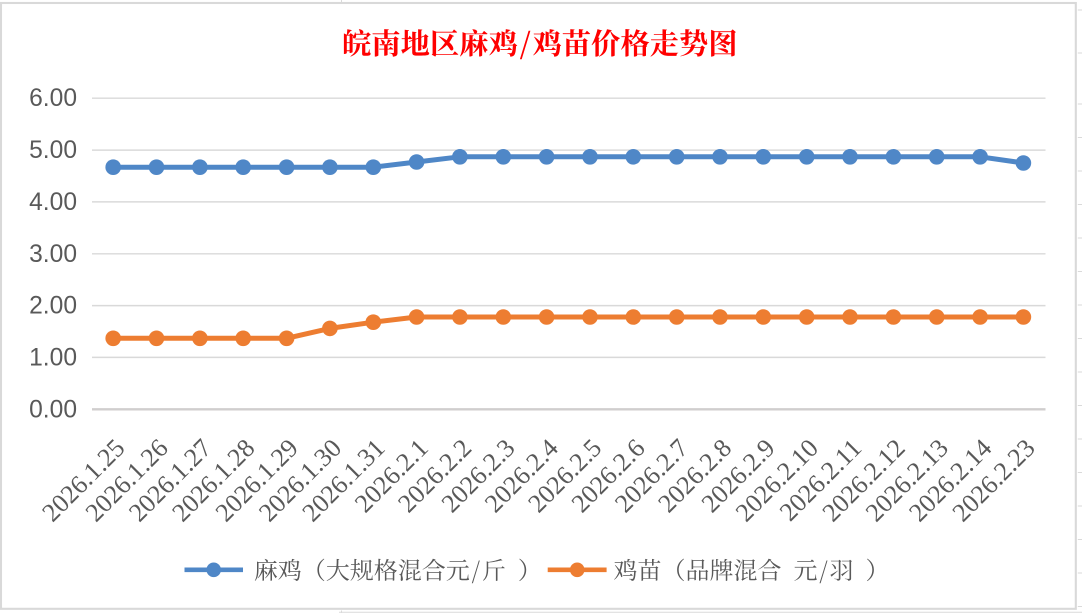 This screenshot has height=613, width=1082. Describe the element at coordinates (53, 98) in the screenshot. I see `svg-text: 6.00` at that location.